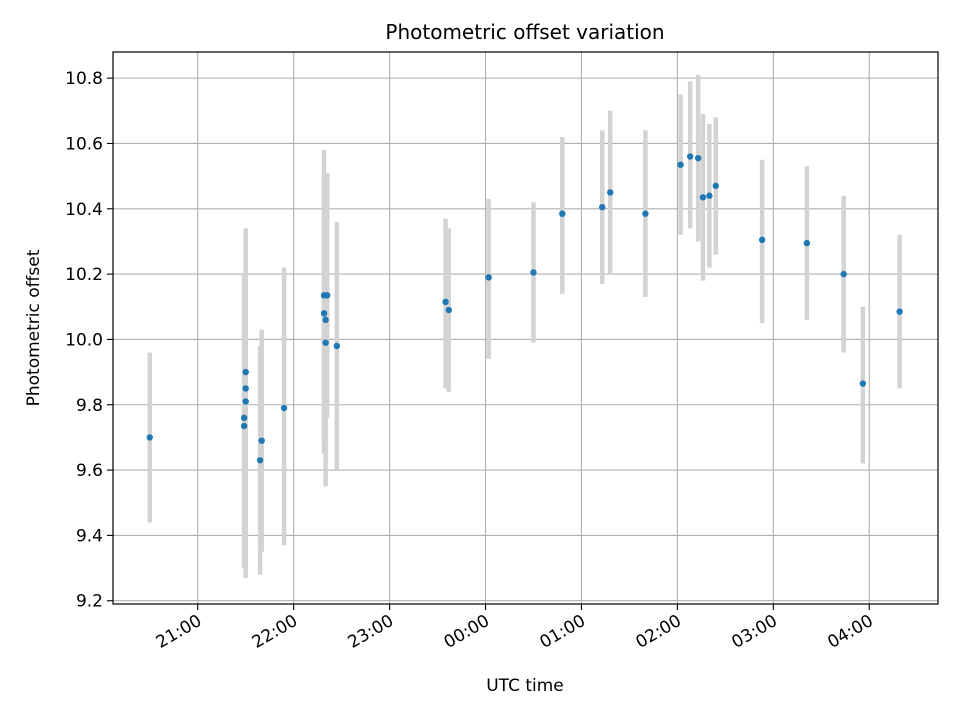 This screenshot has width=960, height=720. What do you see at coordinates (84, 210) in the screenshot?
I see `y-tick-label: 10.4` at bounding box center [84, 210].